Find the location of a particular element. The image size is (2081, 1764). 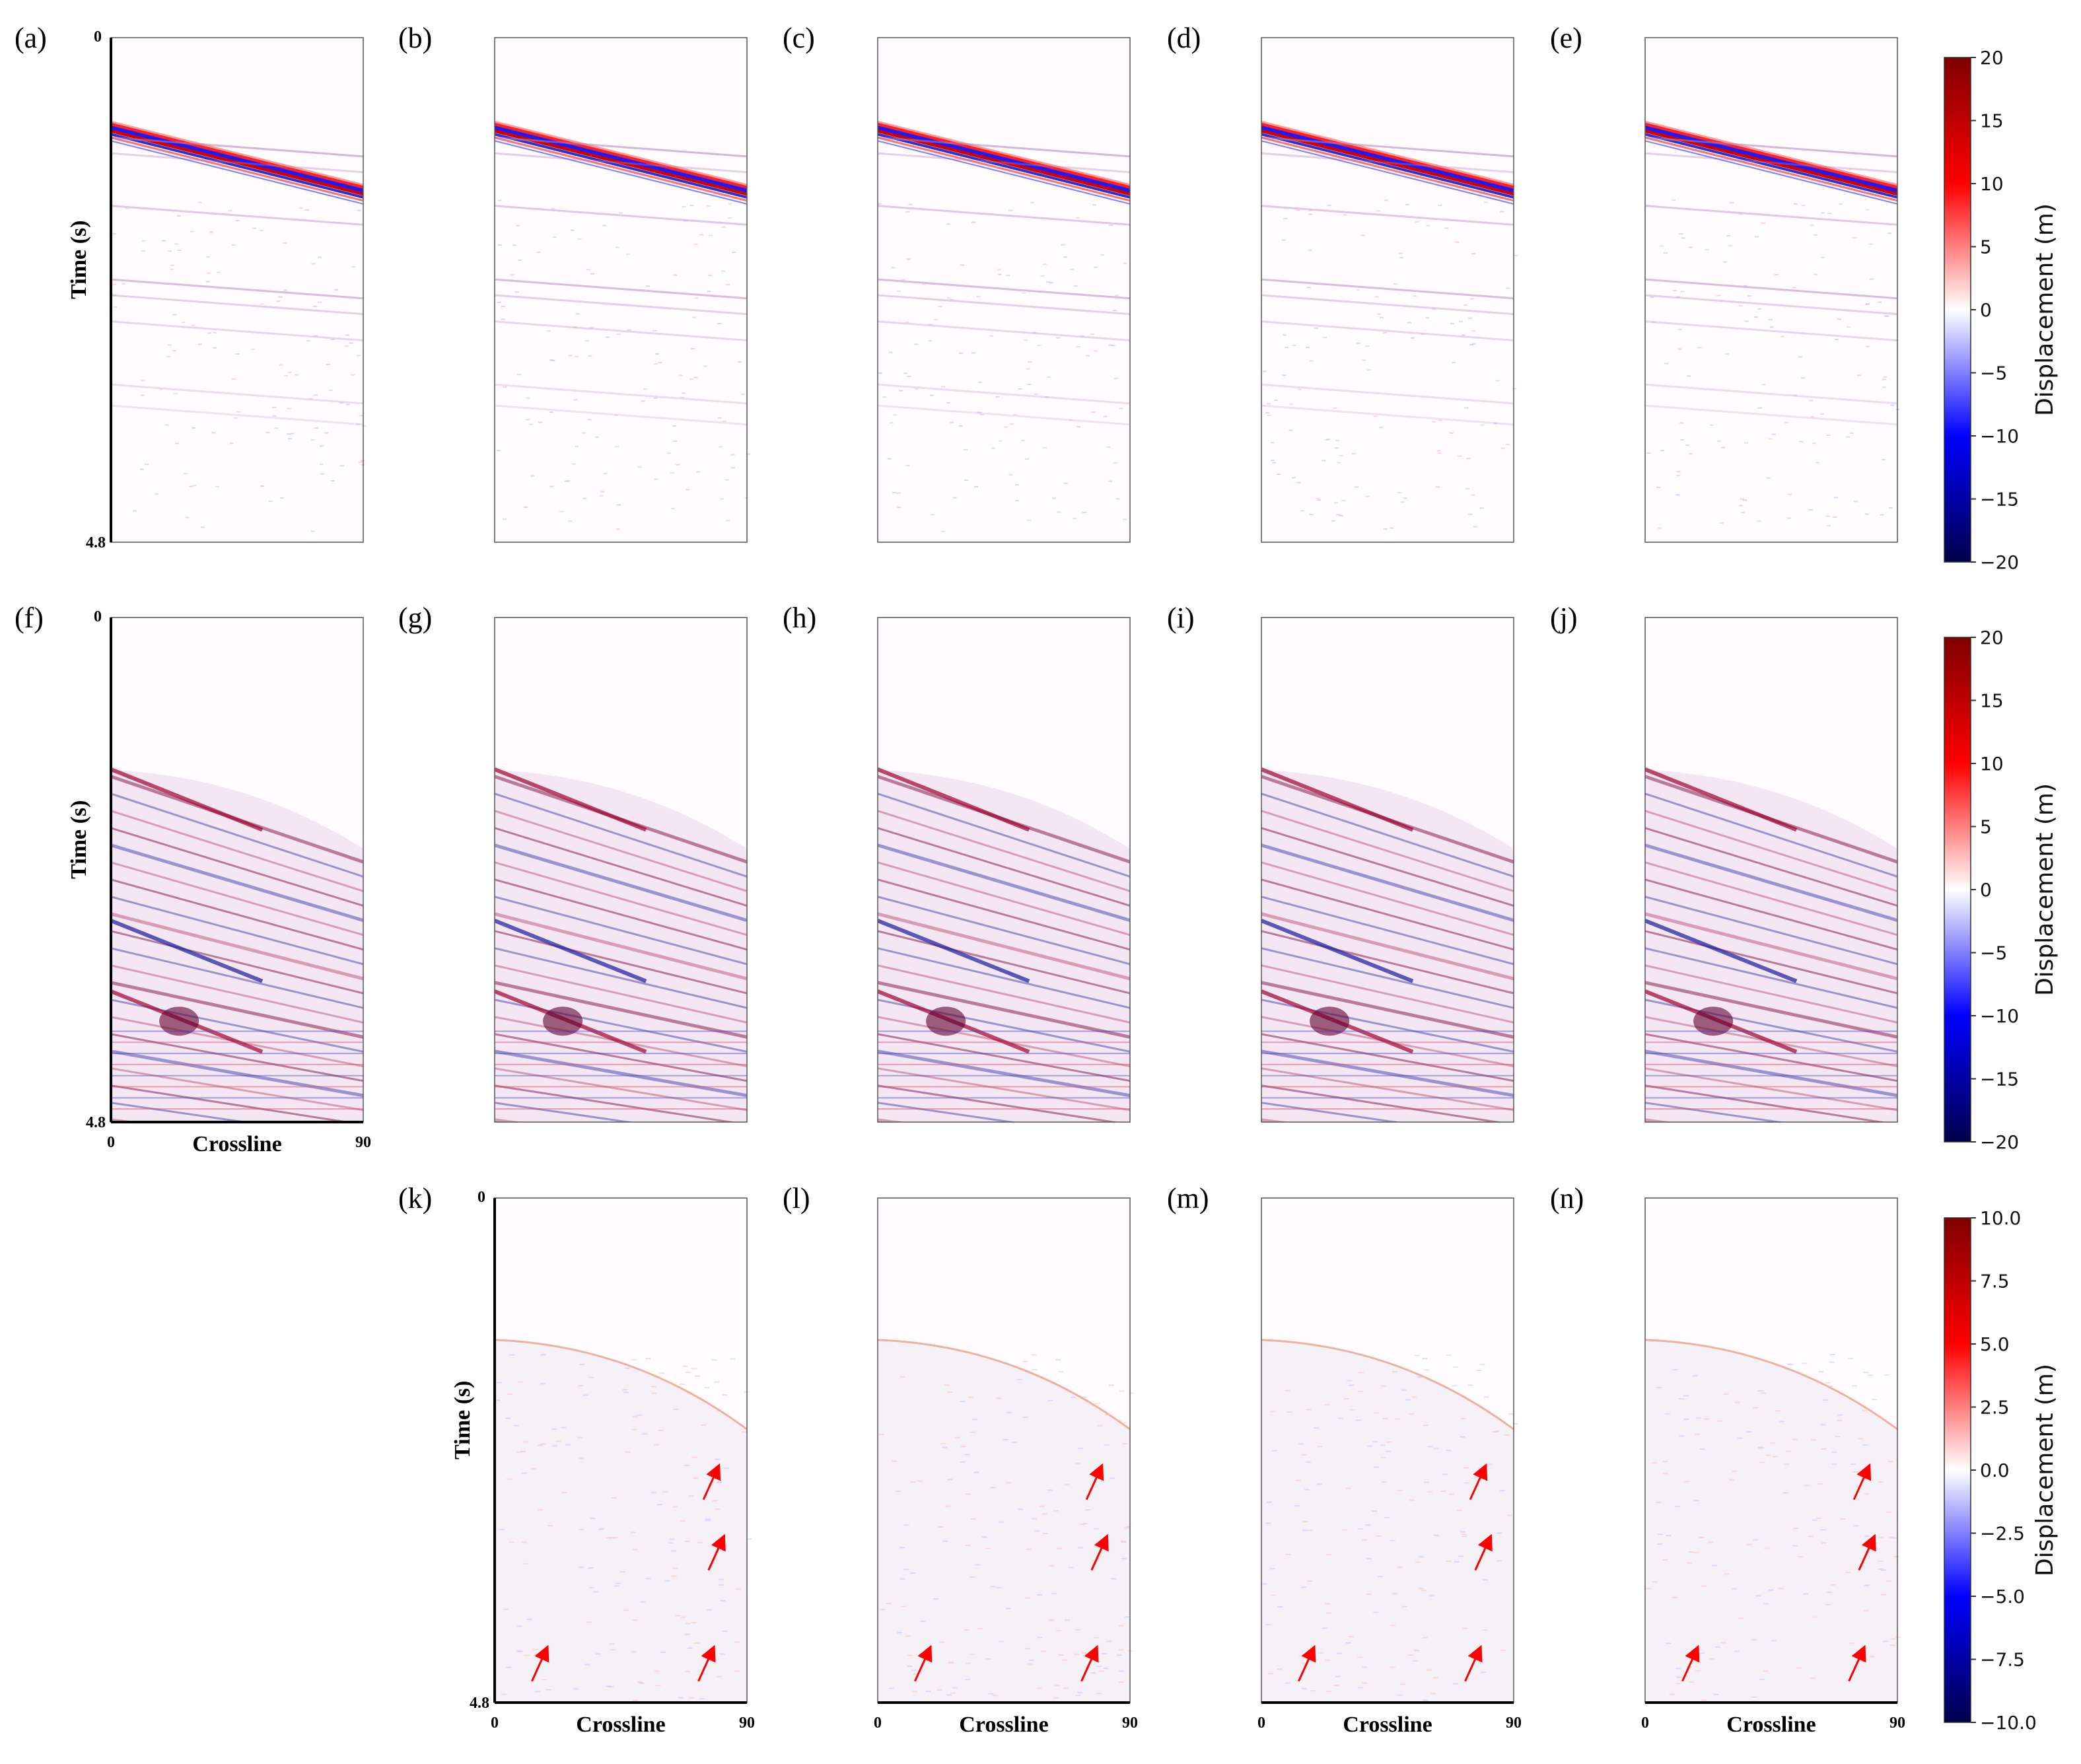

annotation-arrow is located at coordinates (540, 1663).